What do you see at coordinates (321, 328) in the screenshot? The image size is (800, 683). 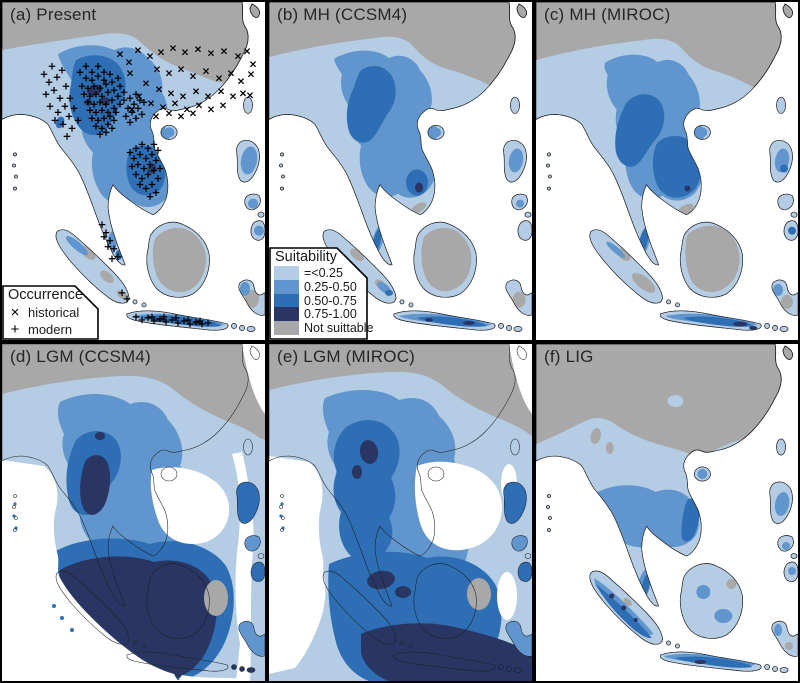 I see `suitability-legend-row: Not suittable` at bounding box center [321, 328].